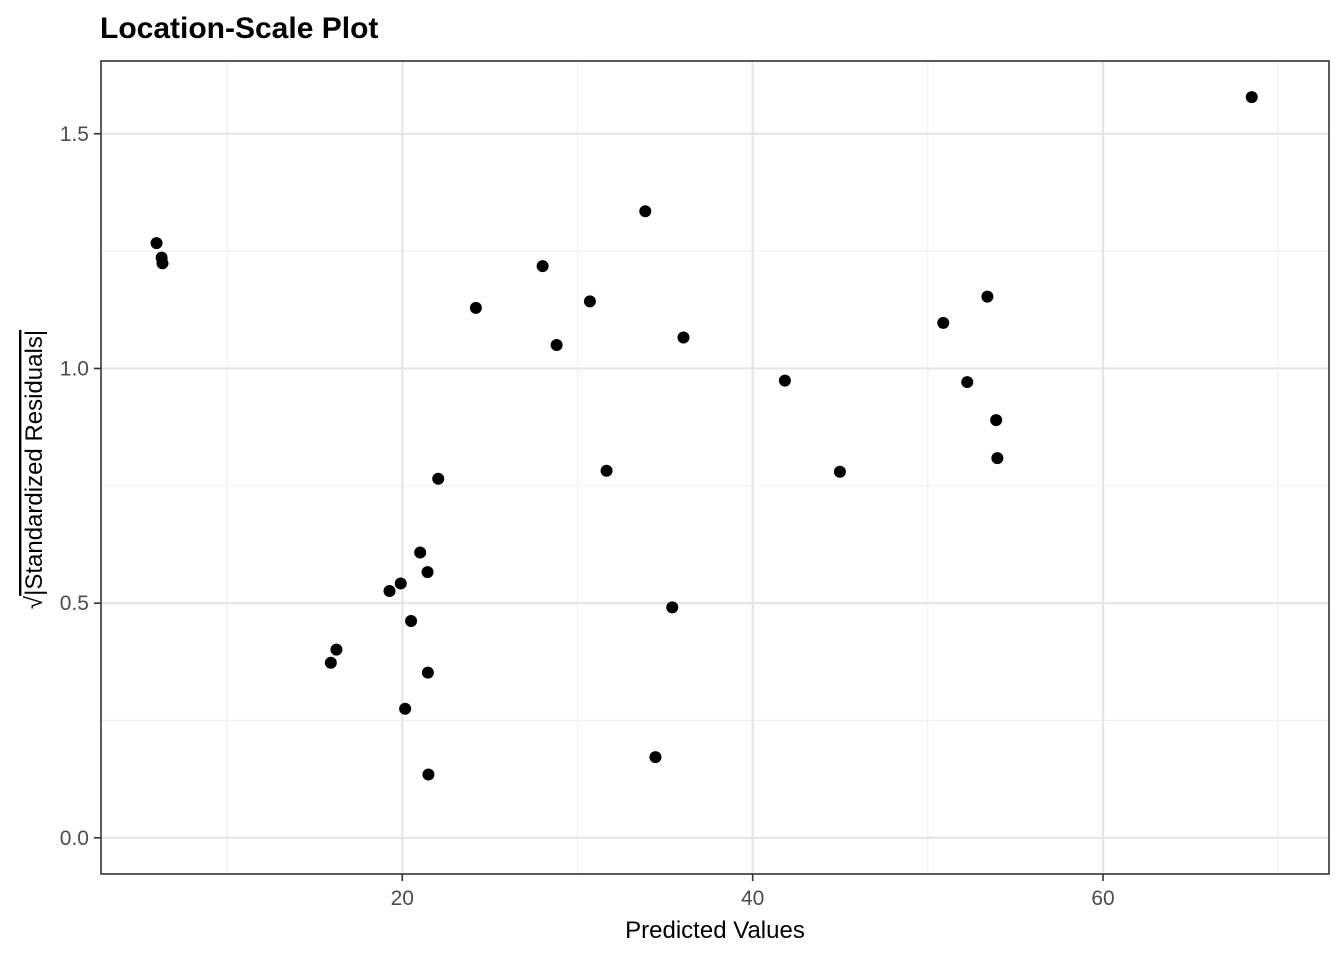  Describe the element at coordinates (34, 463) in the screenshot. I see `y-axis-title-text: |Standardized Residuals|` at that location.